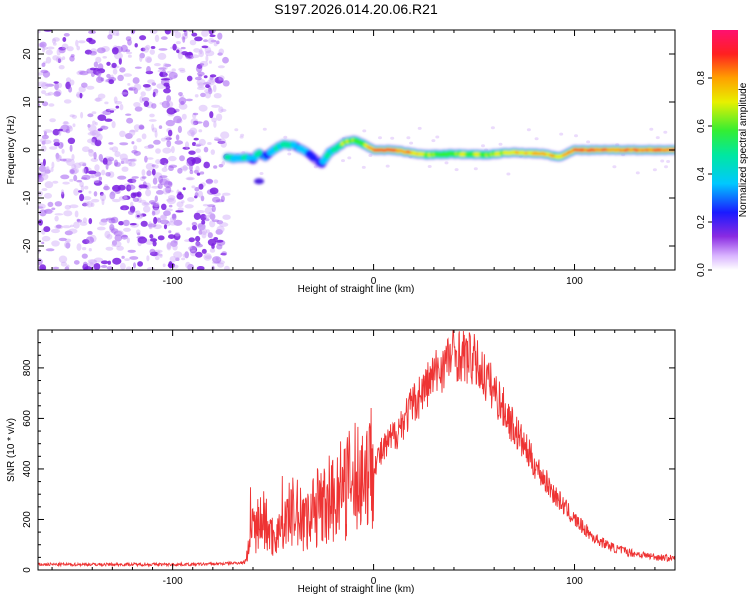 Image resolution: width=750 pixels, height=600 pixels. I want to click on spectrogram-y-tick-label: 20, so click(27, 54).